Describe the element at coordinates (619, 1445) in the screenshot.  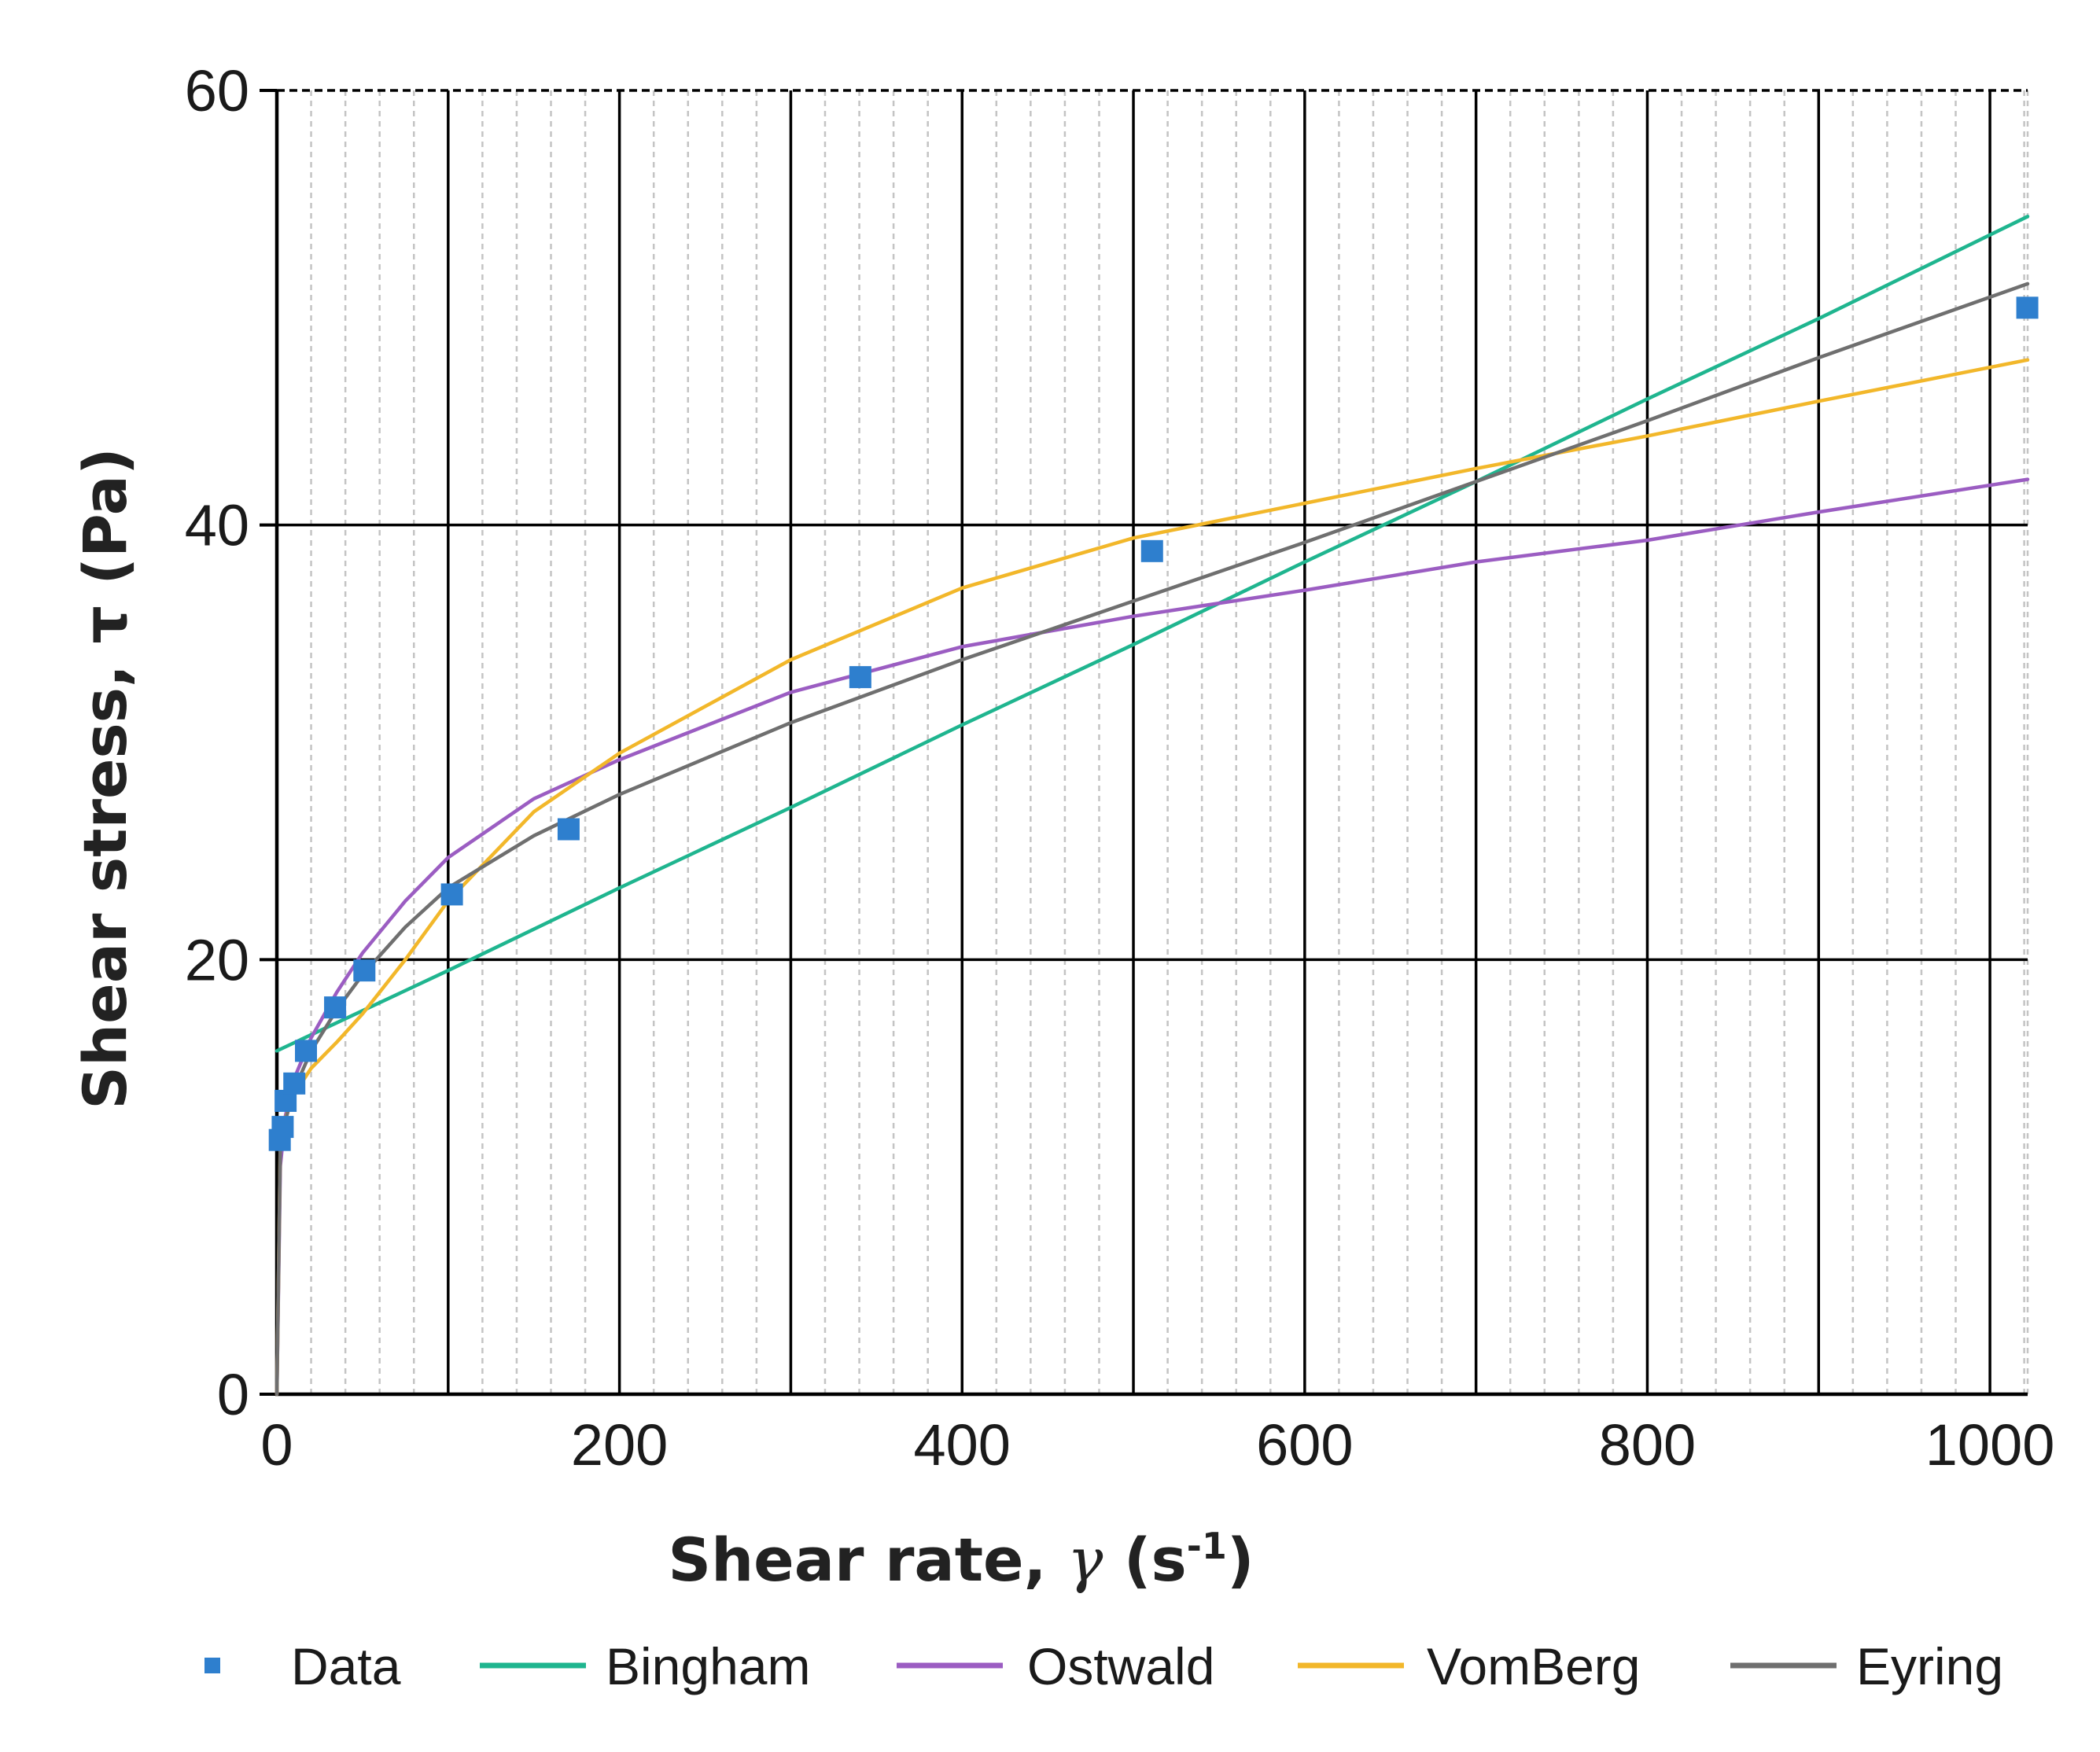
I see `x-tick-label: 200` at that location.